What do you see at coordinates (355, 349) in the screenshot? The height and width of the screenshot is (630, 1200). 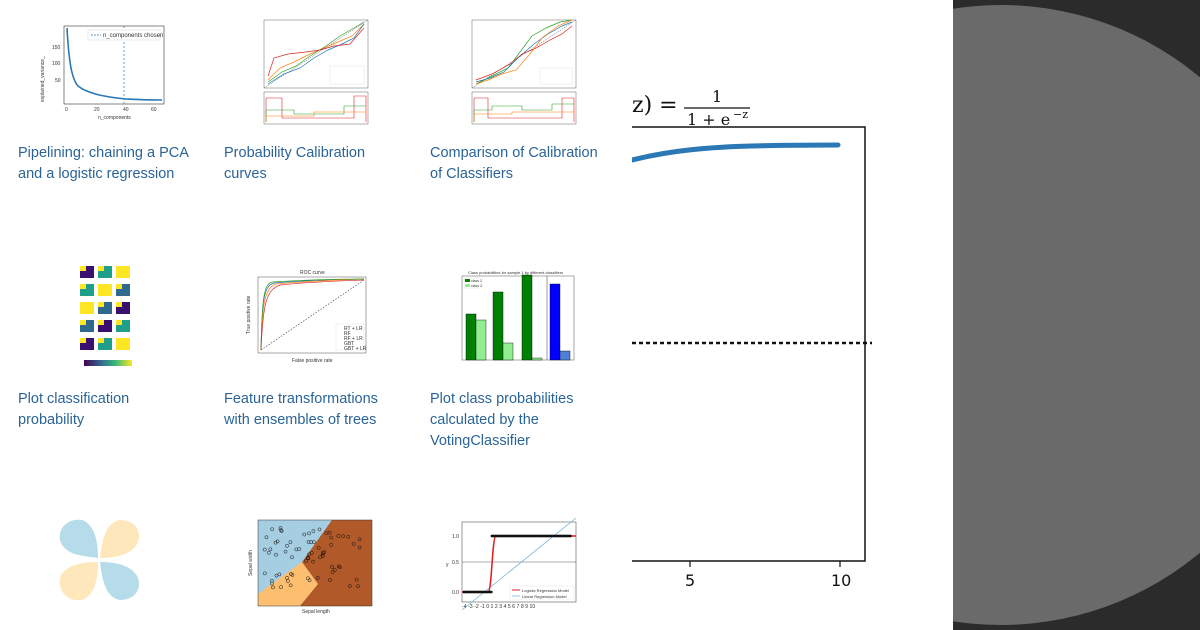 I see `roc-legend-5: GBT + LR` at bounding box center [355, 349].